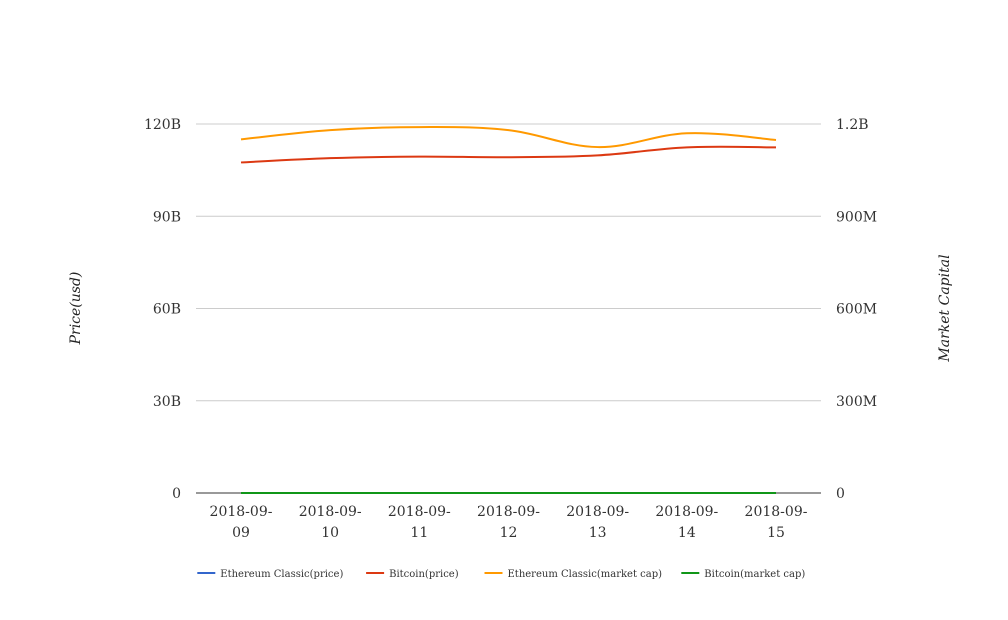 Image resolution: width=1008 pixels, height=620 pixels. Describe the element at coordinates (597, 522) in the screenshot. I see `x-tick-label: 2018-09-13` at that location.